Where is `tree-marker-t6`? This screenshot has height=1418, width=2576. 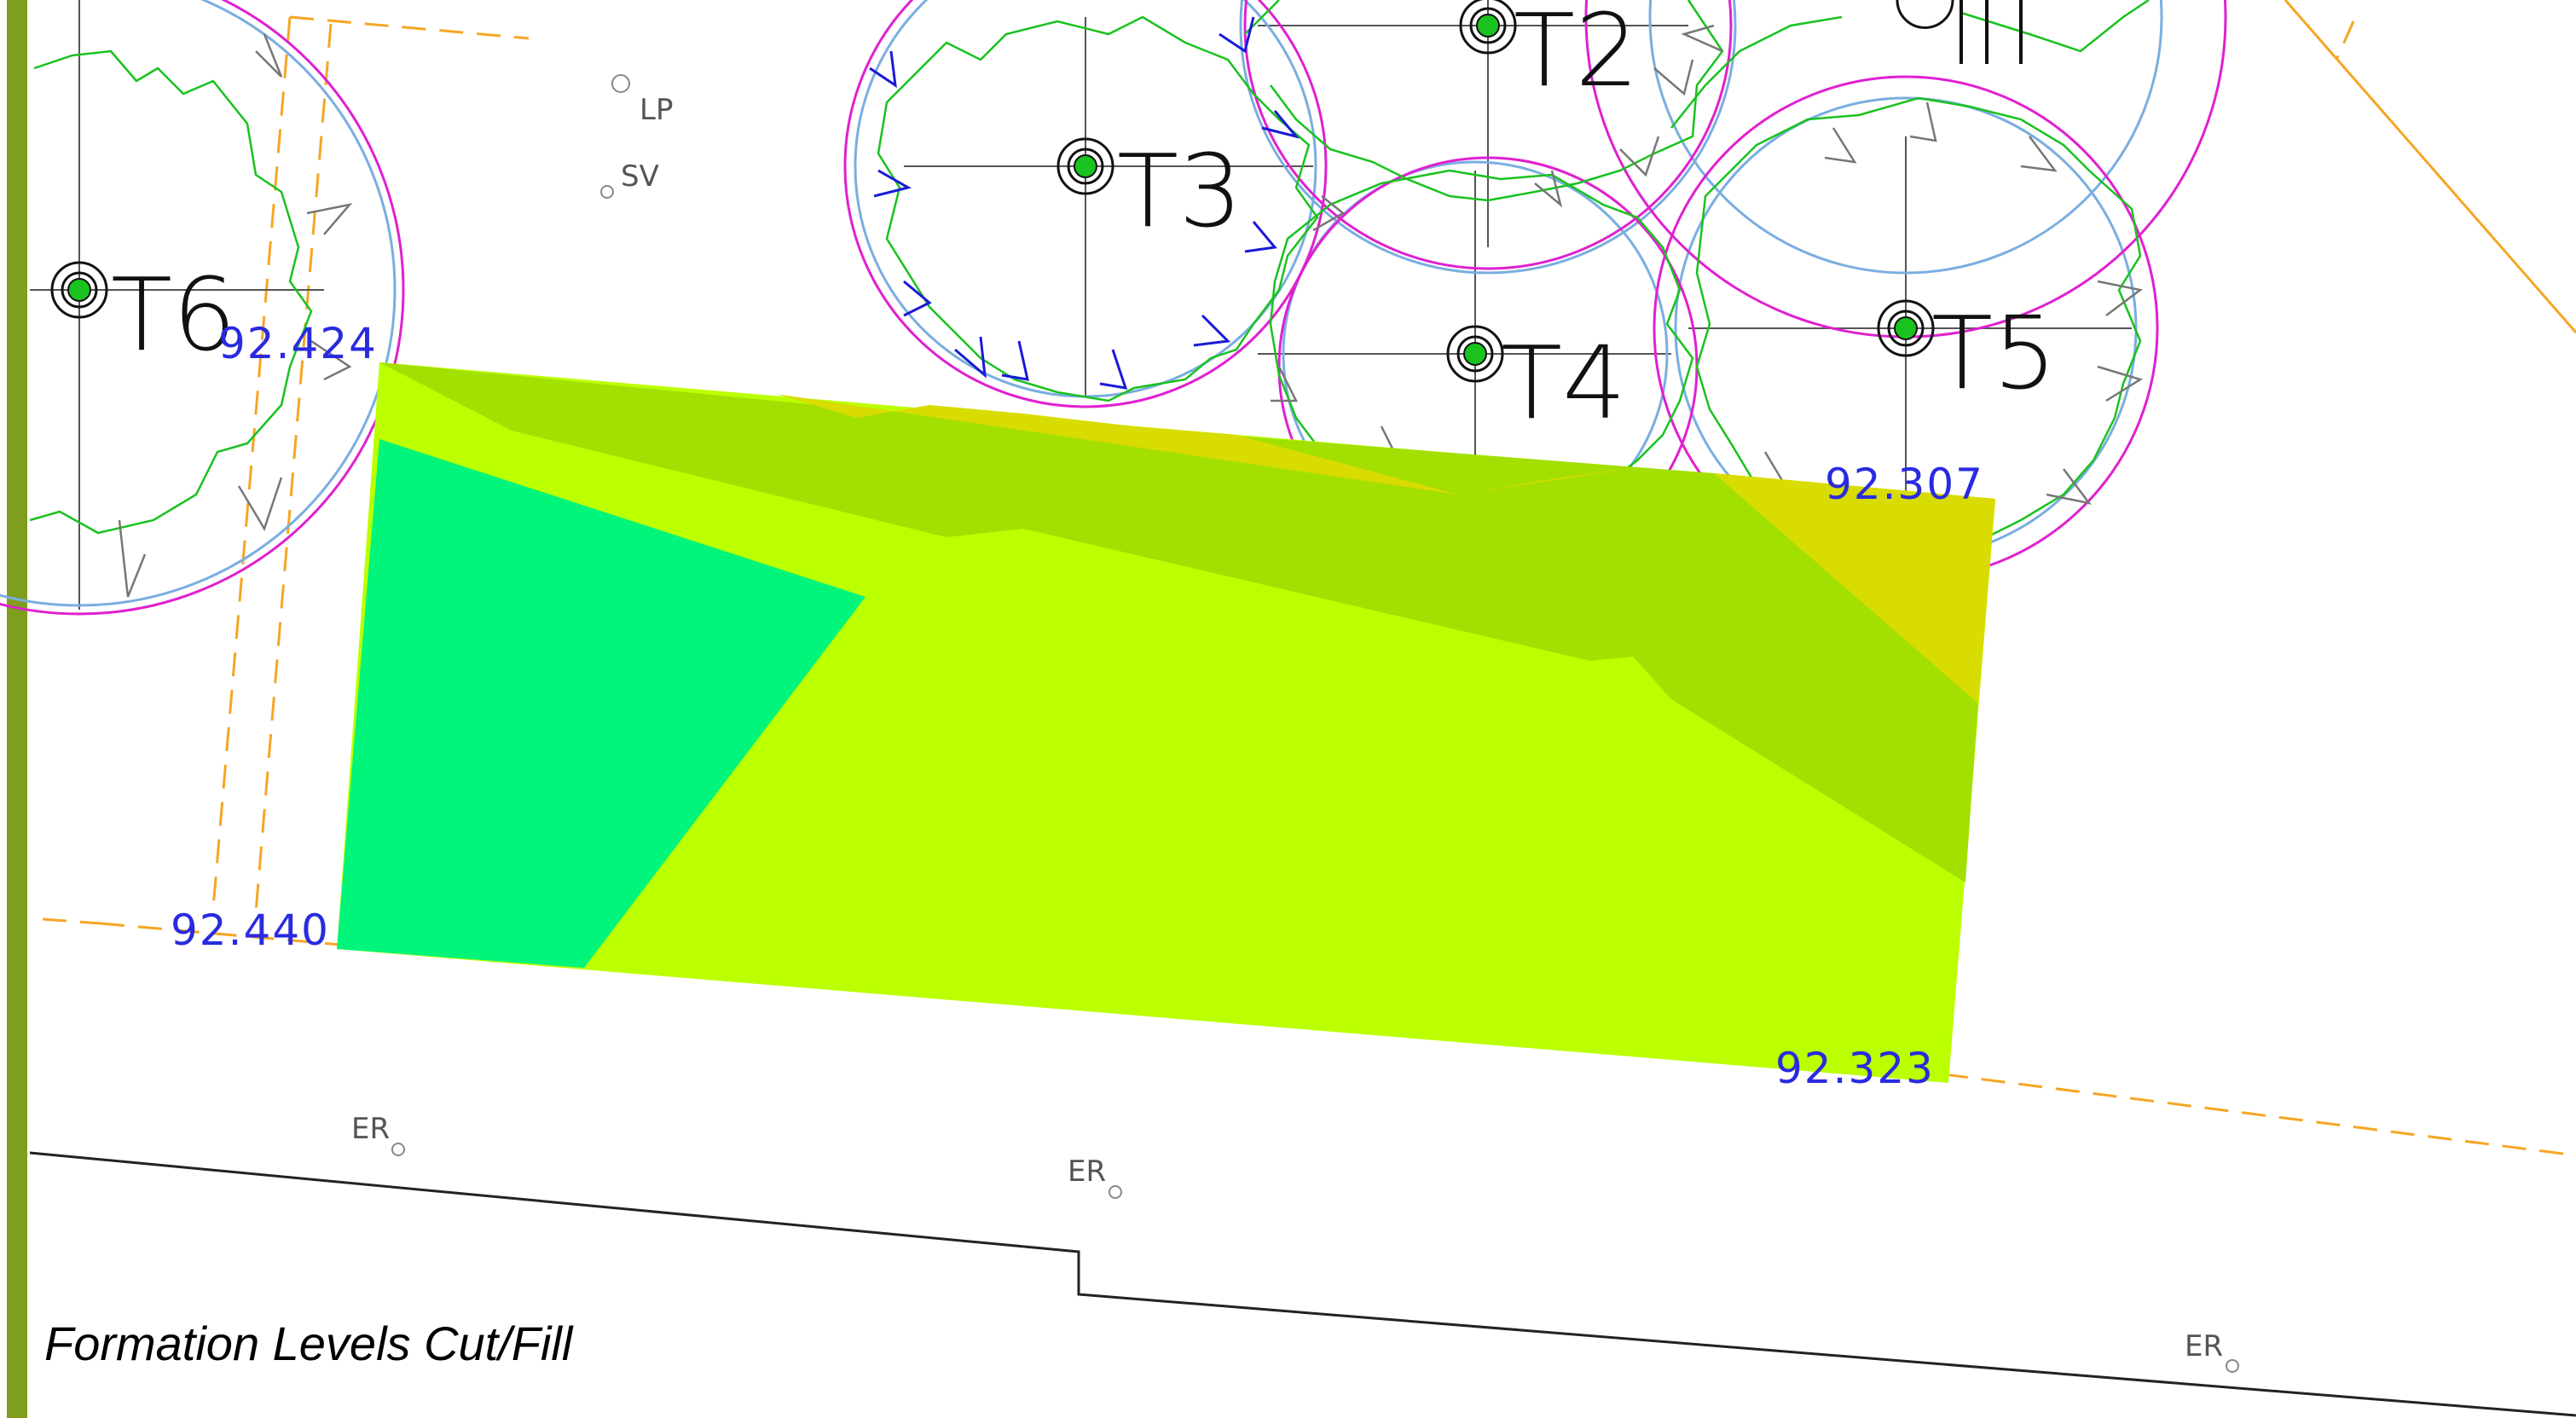
tree-marker-t6 is located at coordinates (79, 290).